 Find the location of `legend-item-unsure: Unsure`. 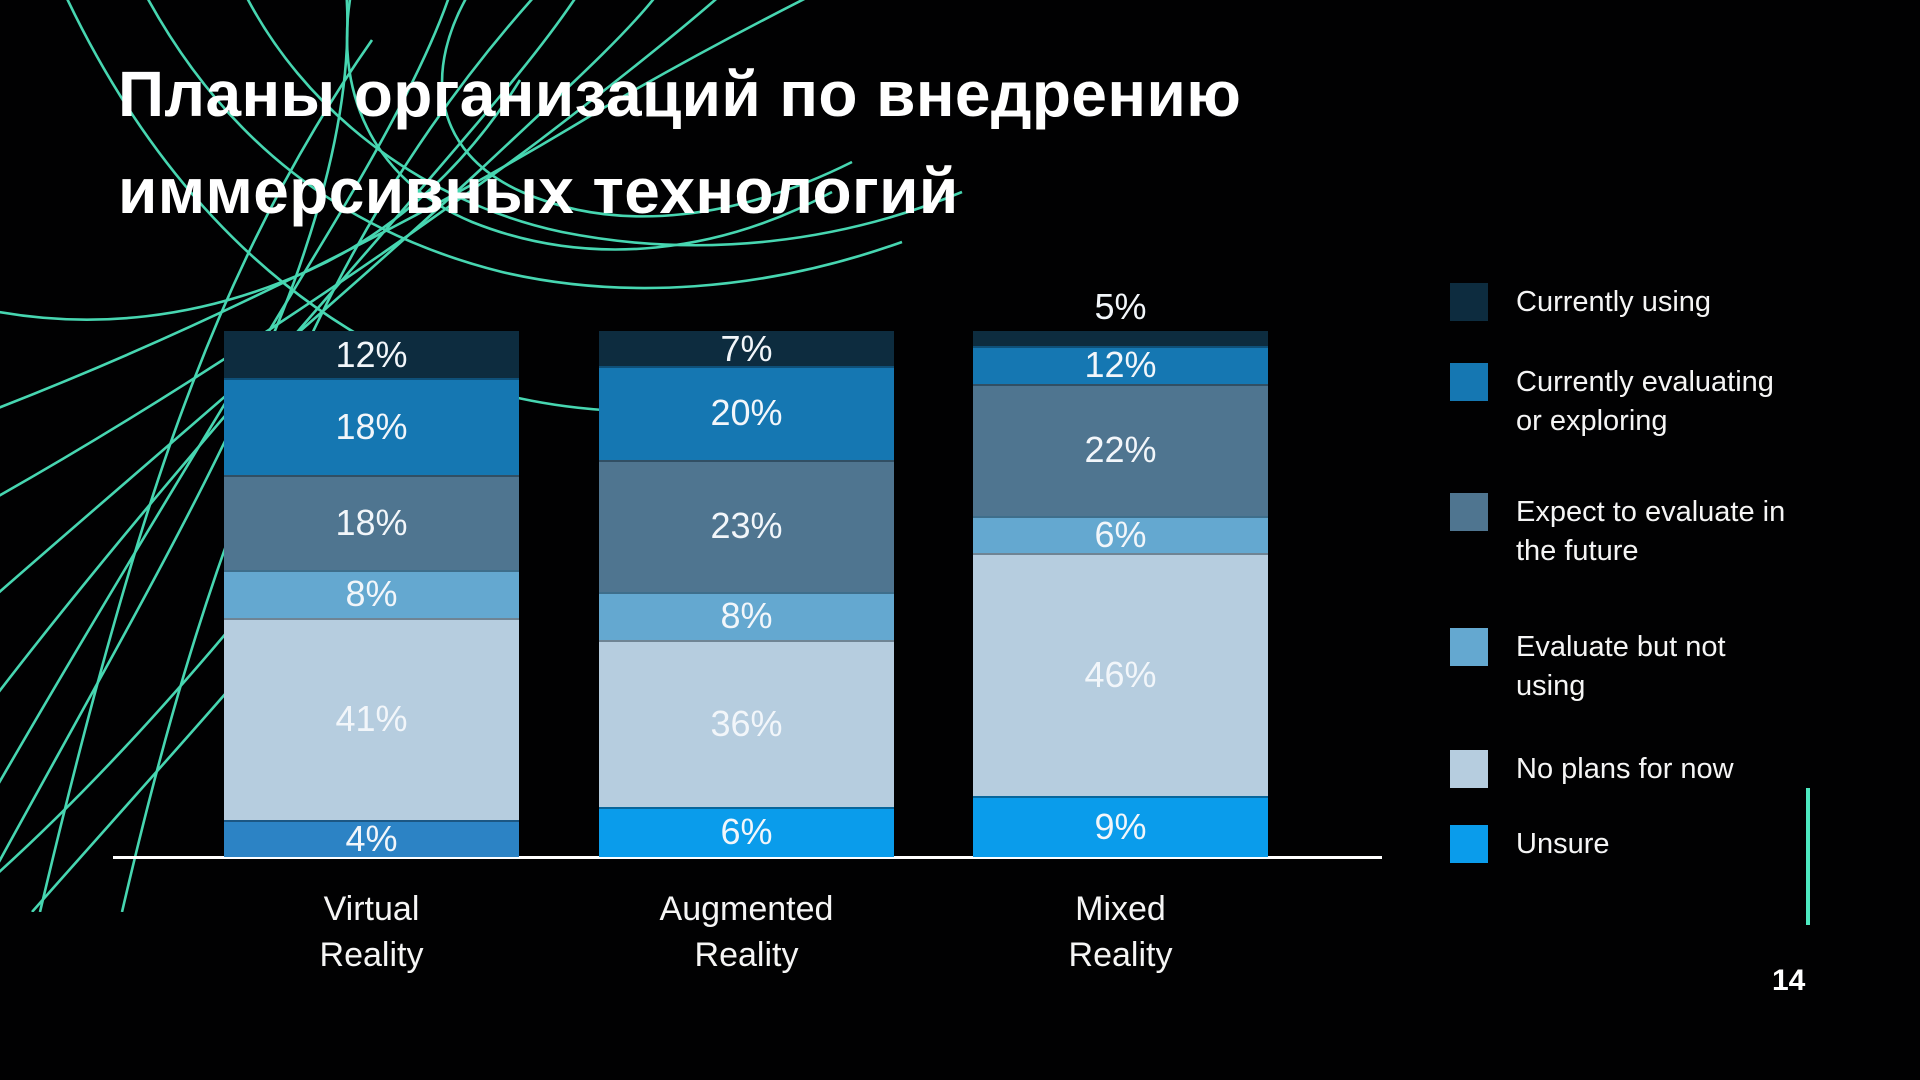

legend-item-unsure: Unsure is located at coordinates (1530, 844).